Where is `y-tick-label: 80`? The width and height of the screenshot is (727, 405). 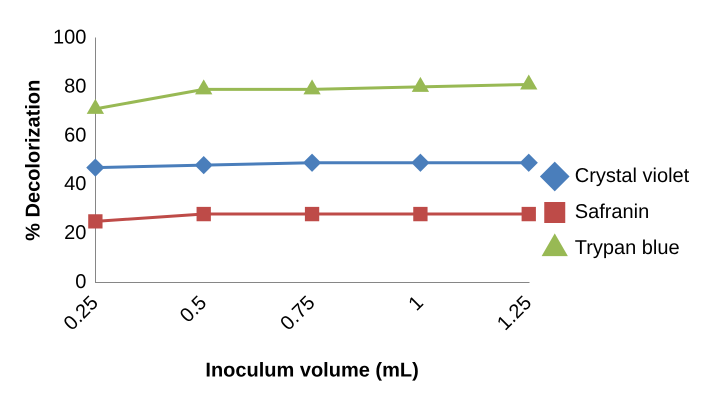 y-tick-label: 80 is located at coordinates (75, 86).